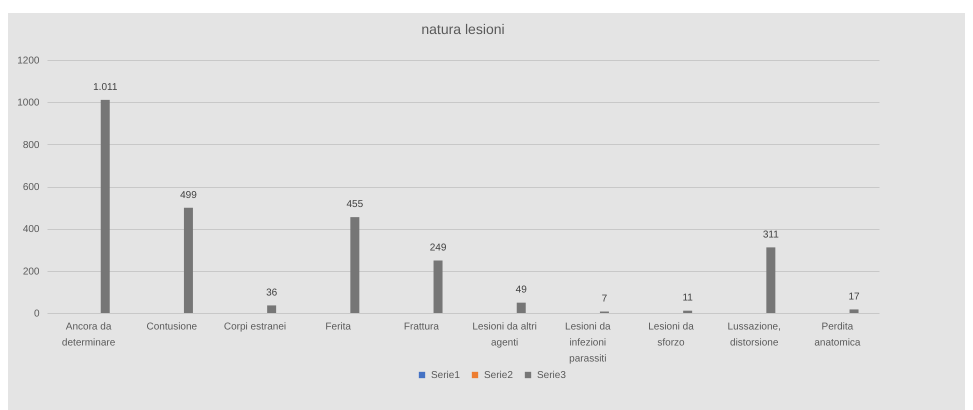 Image resolution: width=973 pixels, height=410 pixels. I want to click on x-tick-label: Contusione, so click(172, 327).